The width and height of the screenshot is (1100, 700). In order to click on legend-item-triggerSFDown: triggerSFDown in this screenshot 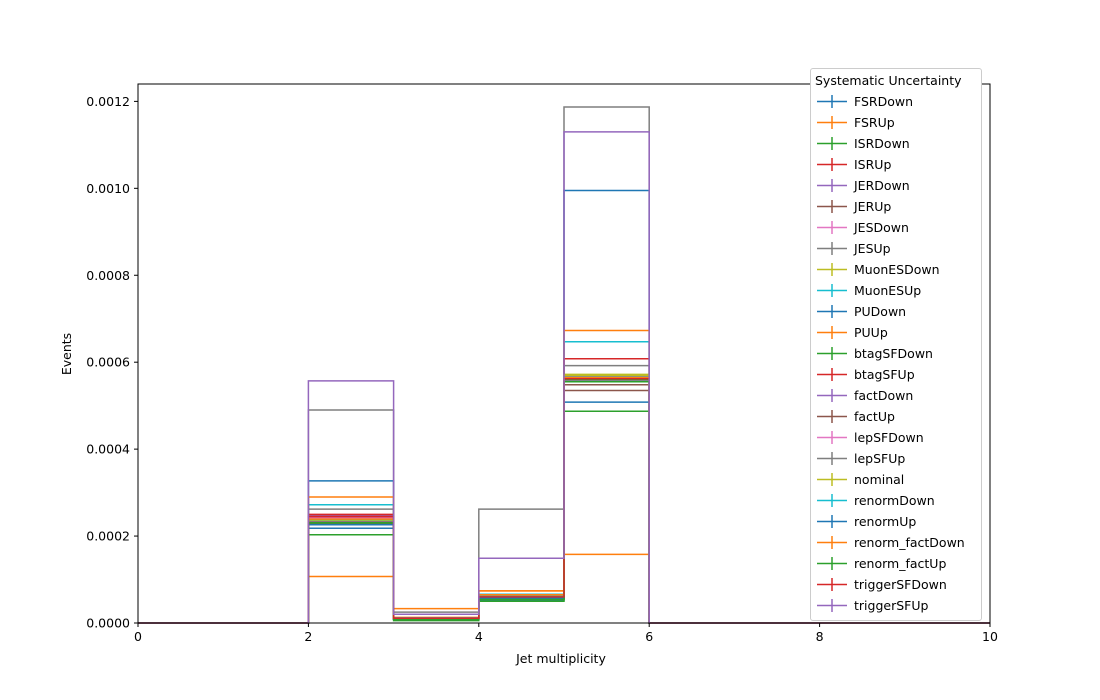, I will do `click(896, 584)`.